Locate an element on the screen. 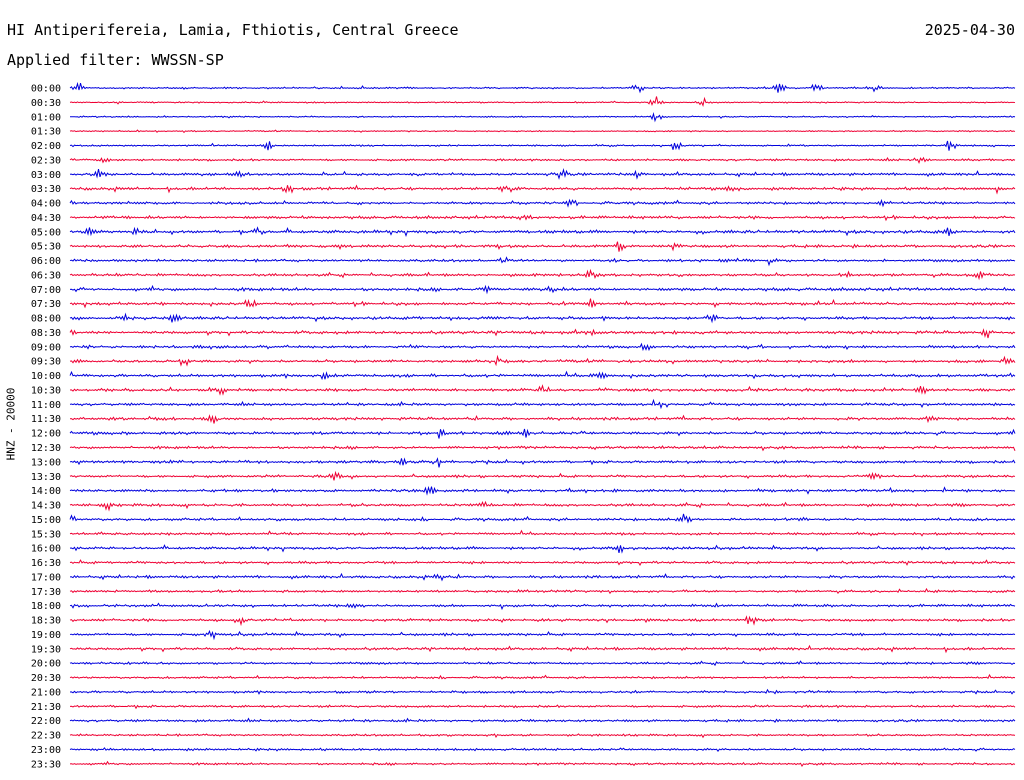 The image size is (1024, 780). hour-label: 20:00 is located at coordinates (46, 664).